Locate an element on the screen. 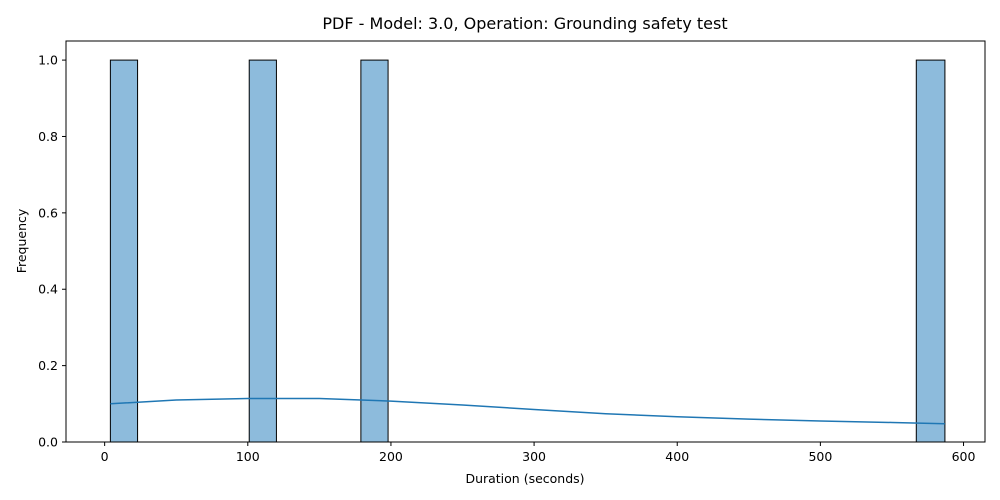 The height and width of the screenshot is (500, 1000). kde-group is located at coordinates (527, 411).